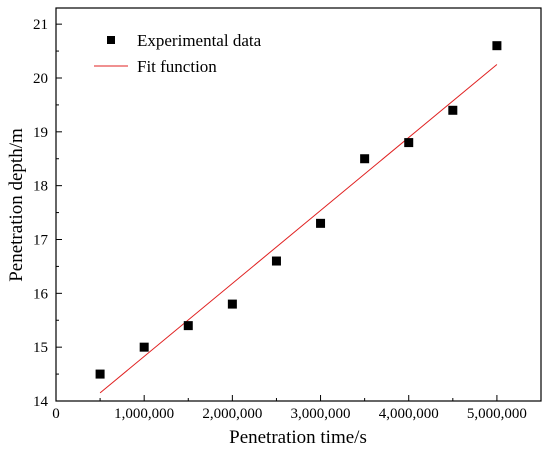  Describe the element at coordinates (41, 402) in the screenshot. I see `y-tick-label: 14` at that location.